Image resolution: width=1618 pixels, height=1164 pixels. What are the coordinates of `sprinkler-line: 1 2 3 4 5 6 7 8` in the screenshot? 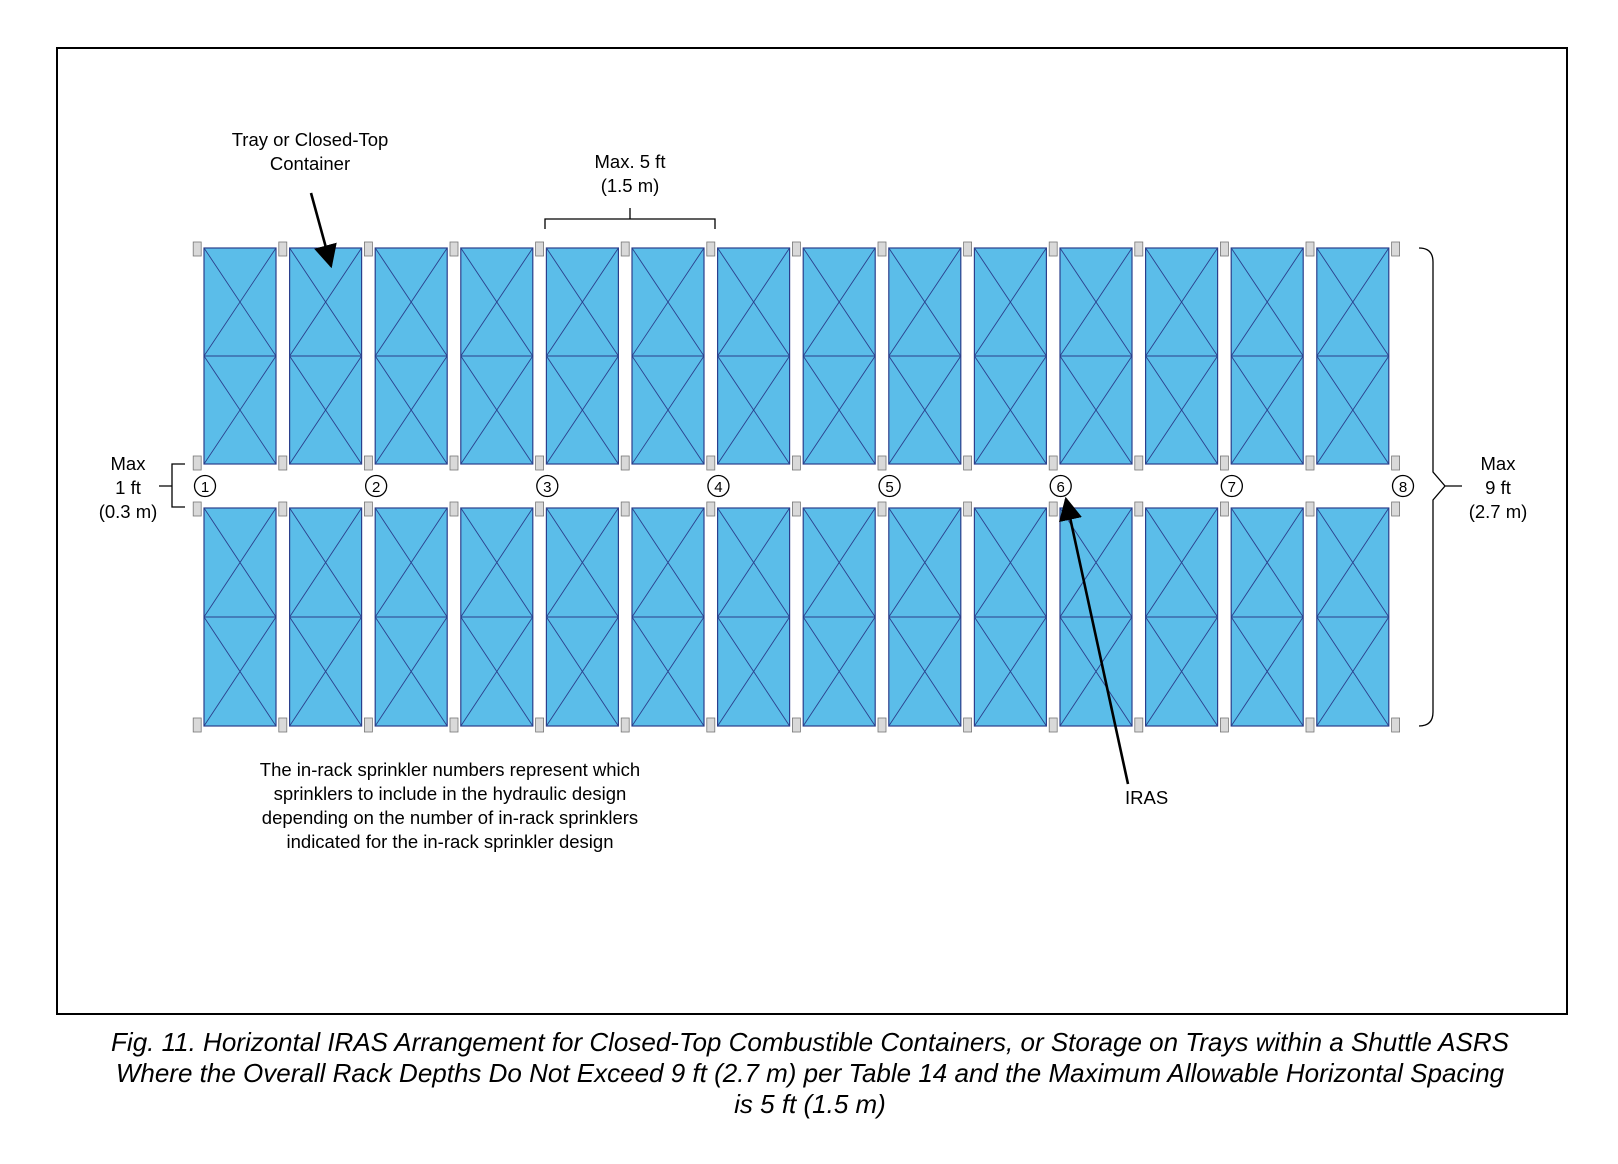 It's located at (804, 486).